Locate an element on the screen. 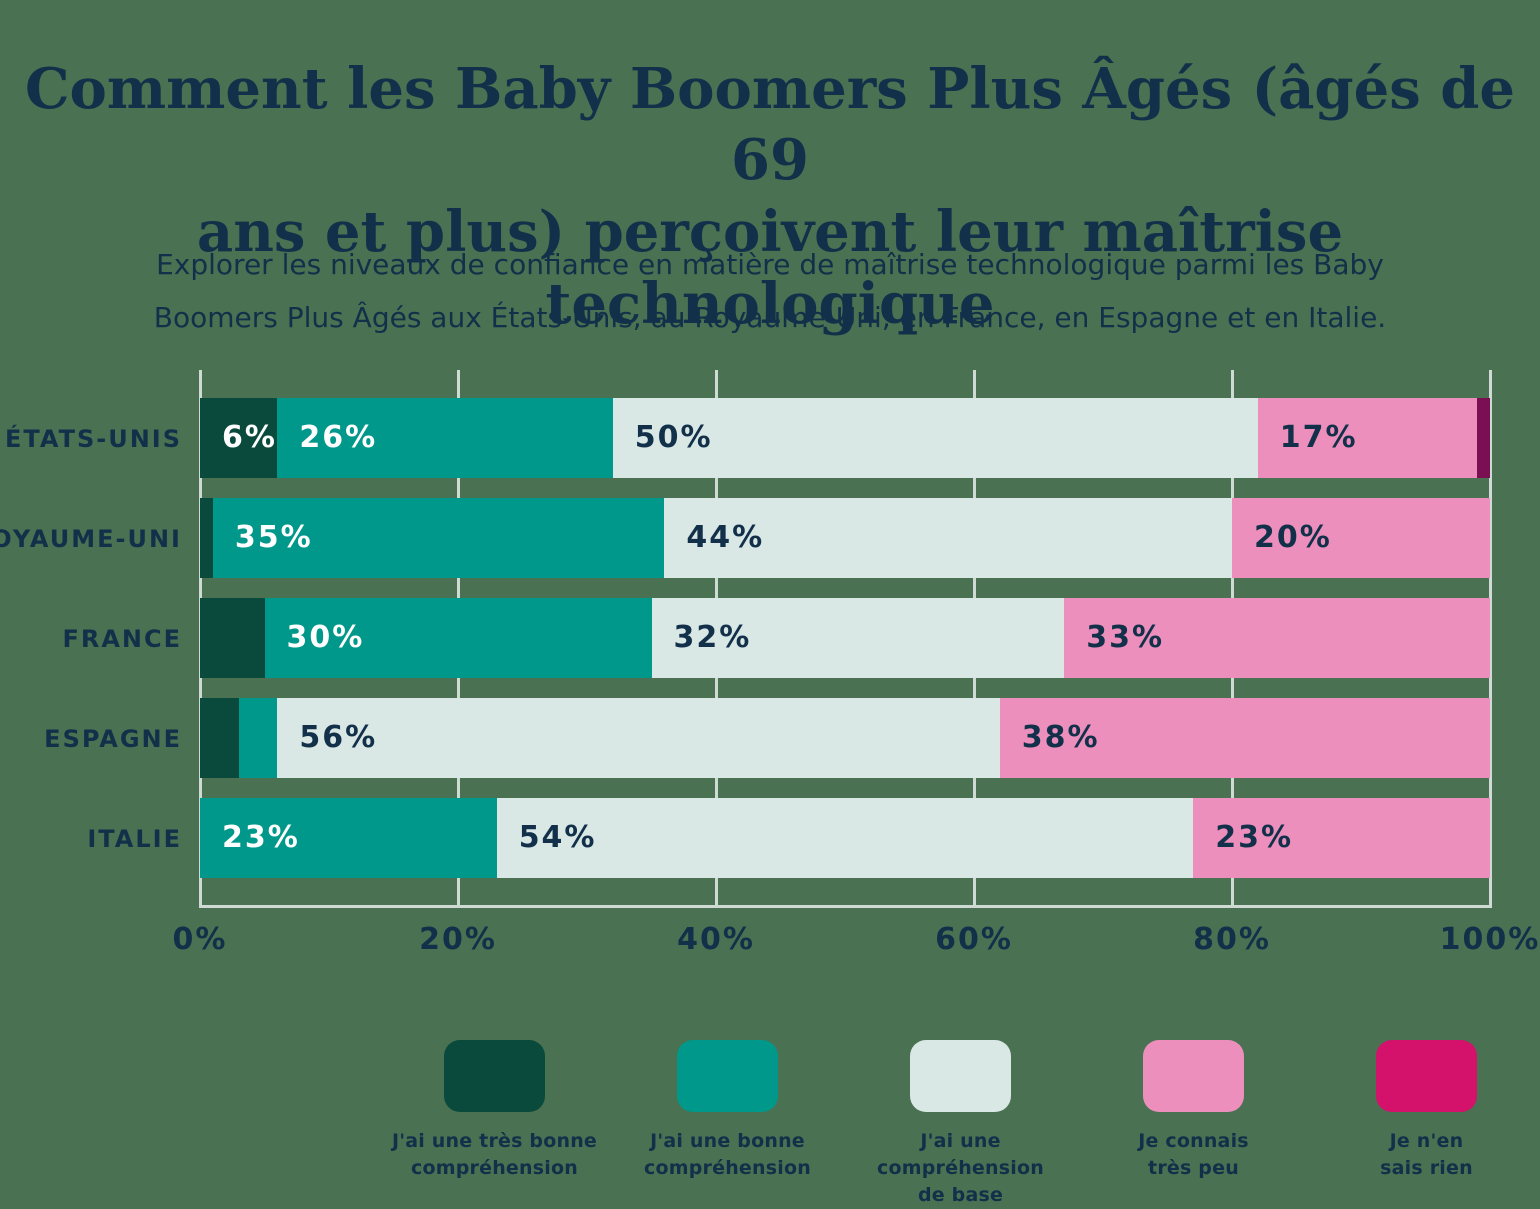  x-tick-label-80%: 80% is located at coordinates (1232, 939).